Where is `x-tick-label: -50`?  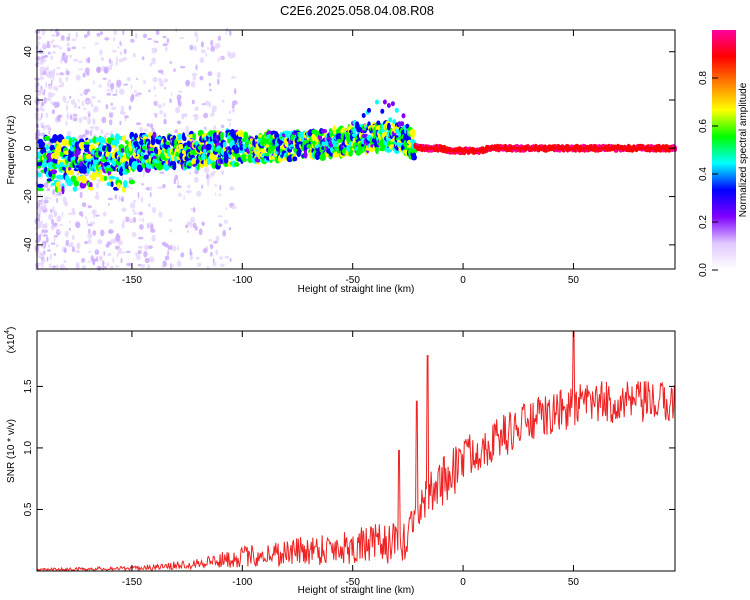 x-tick-label: -50 is located at coordinates (352, 582).